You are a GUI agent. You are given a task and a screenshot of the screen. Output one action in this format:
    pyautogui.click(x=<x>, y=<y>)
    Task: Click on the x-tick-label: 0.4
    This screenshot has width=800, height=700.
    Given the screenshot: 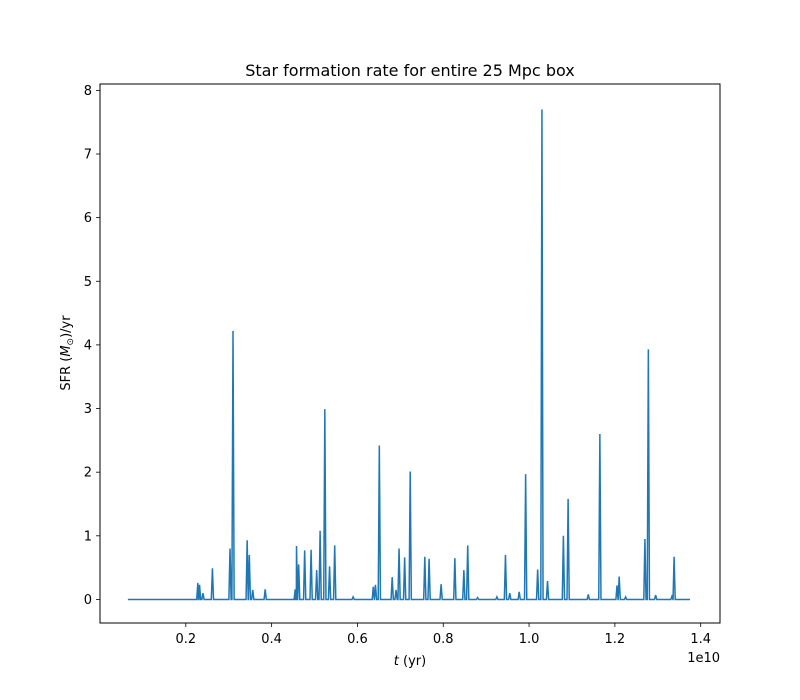 What is the action you would take?
    pyautogui.click(x=271, y=639)
    